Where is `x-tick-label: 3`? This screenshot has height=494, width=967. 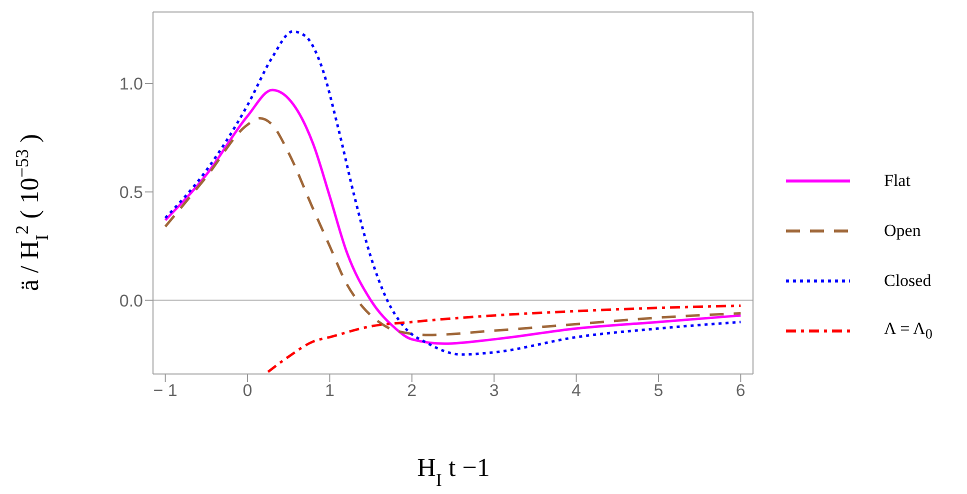
x-tick-label: 3 is located at coordinates (494, 390).